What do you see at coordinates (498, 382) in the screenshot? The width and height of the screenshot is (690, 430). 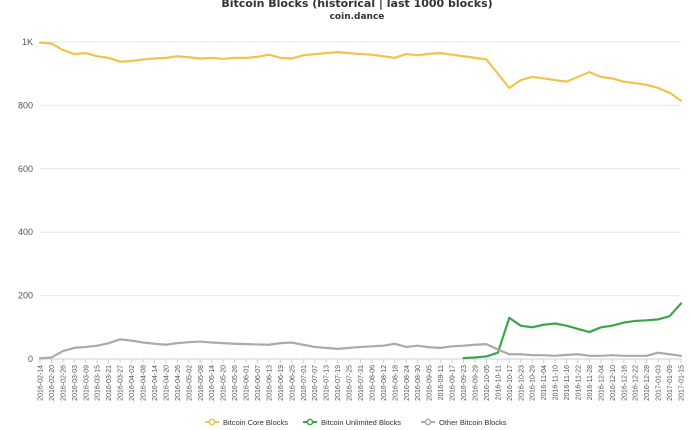 I see `x-tick-label: 2016-10-11` at bounding box center [498, 382].